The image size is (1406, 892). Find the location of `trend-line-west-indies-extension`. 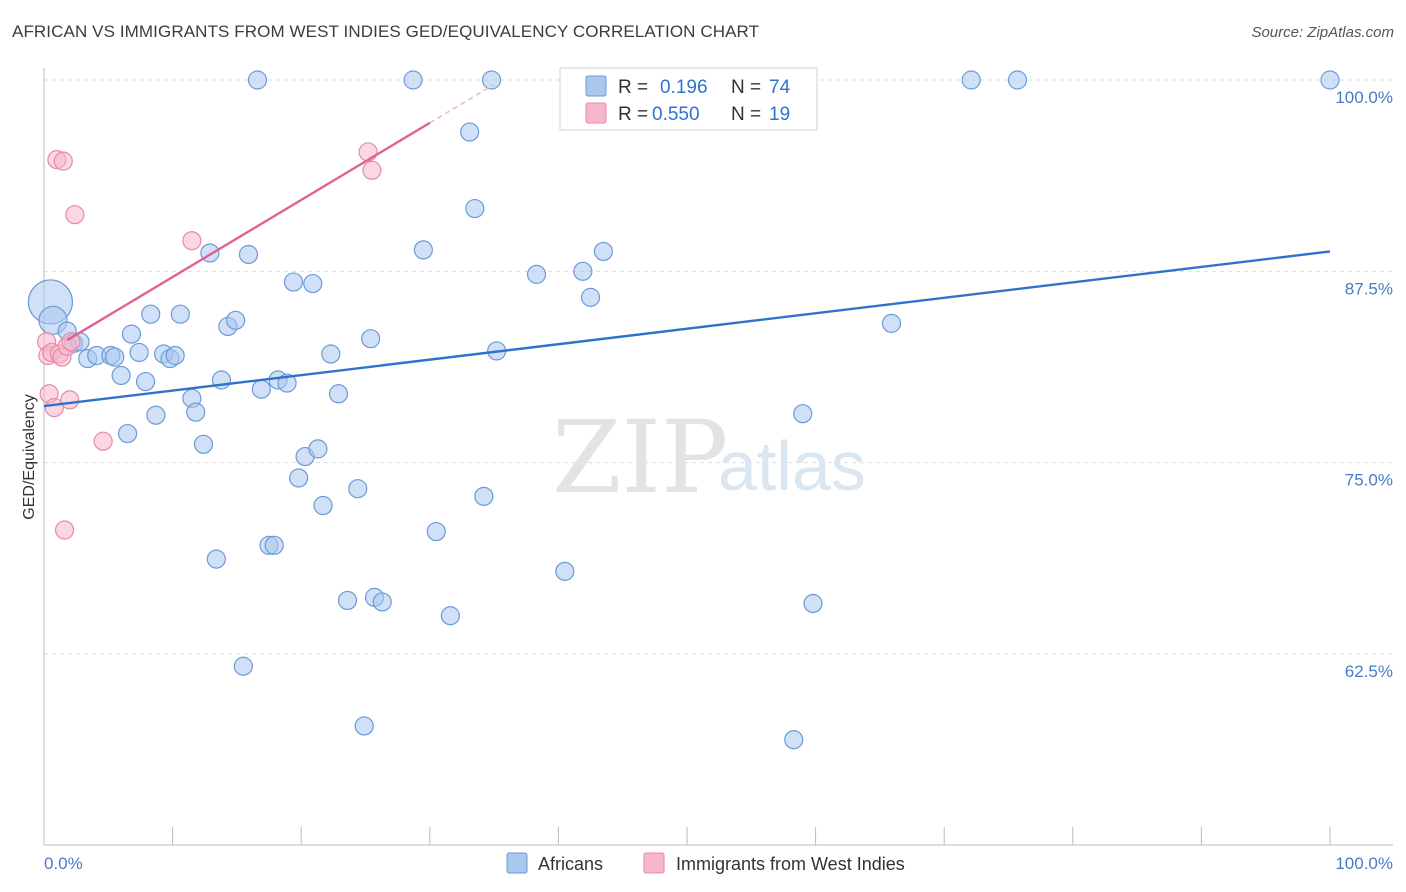

trend-line-west-indies-extension is located at coordinates (462, 103).